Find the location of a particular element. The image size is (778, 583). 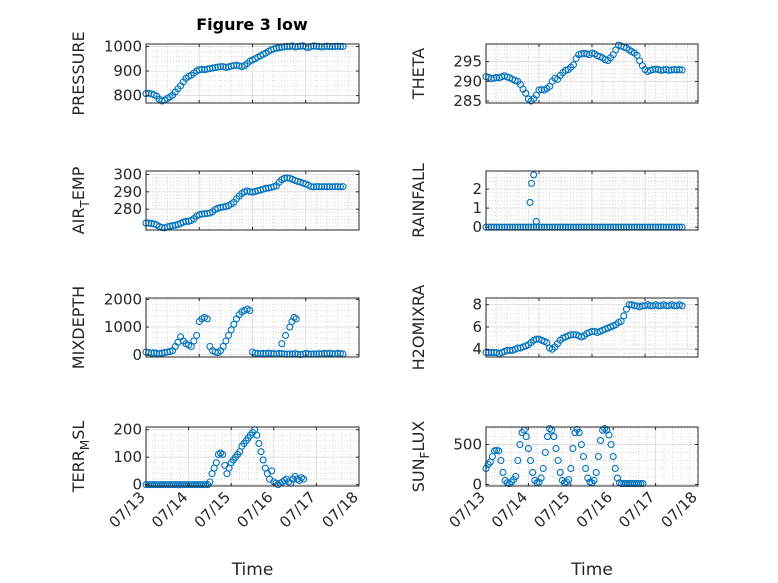

y-tick-label: 300 is located at coordinates (127, 174).